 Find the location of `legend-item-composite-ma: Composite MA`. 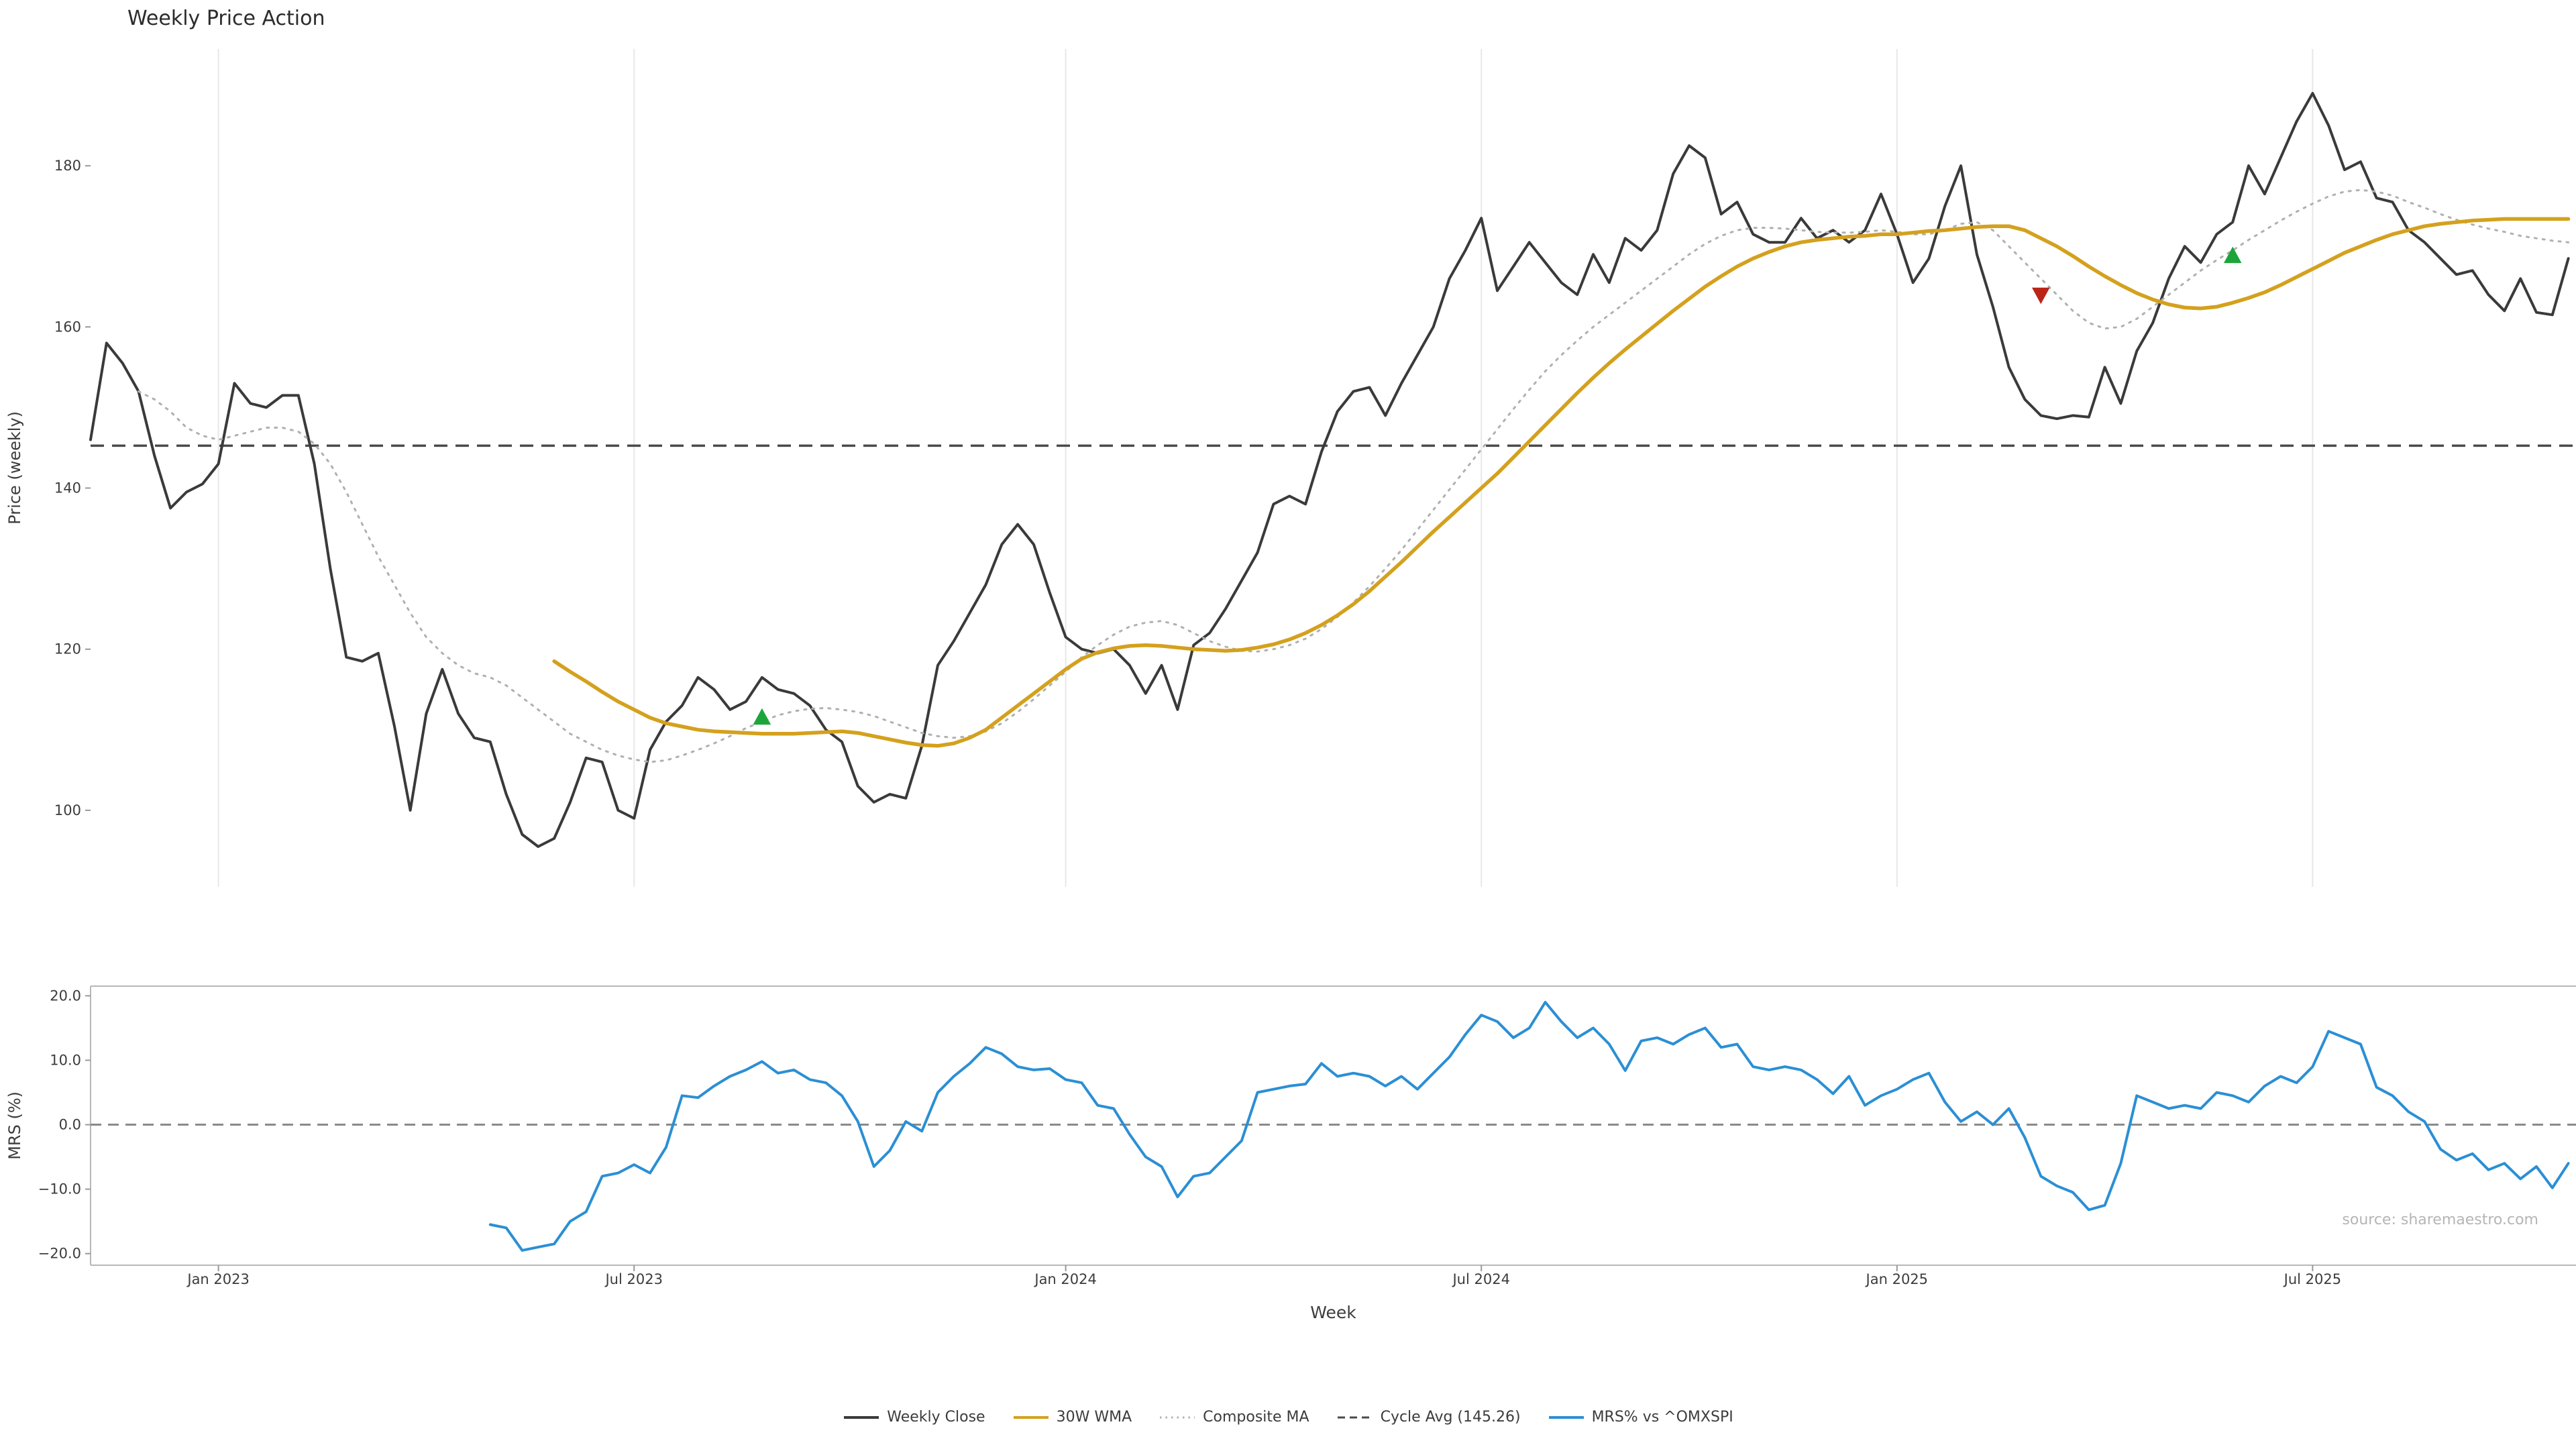

legend-item-composite-ma: Composite MA is located at coordinates (1234, 1417).